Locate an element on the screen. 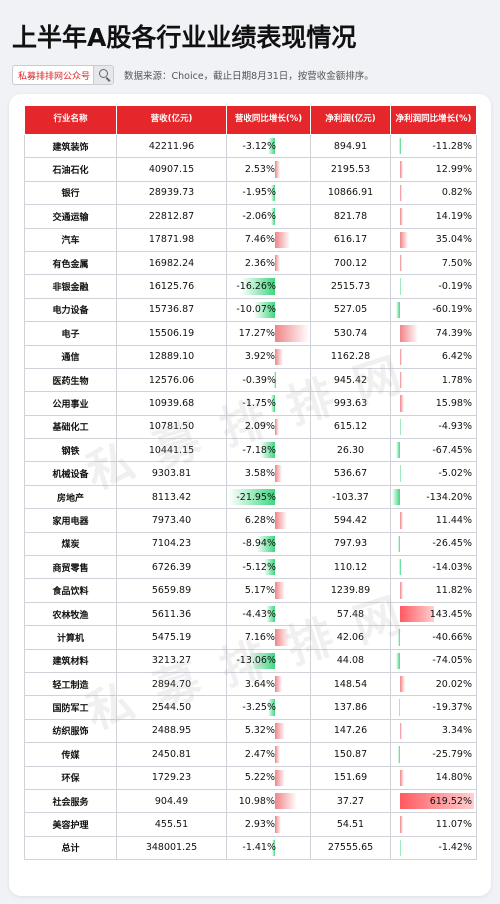 Image resolution: width=500 pixels, height=904 pixels. net-profit-growth-cell: 11.44% is located at coordinates (433, 520).